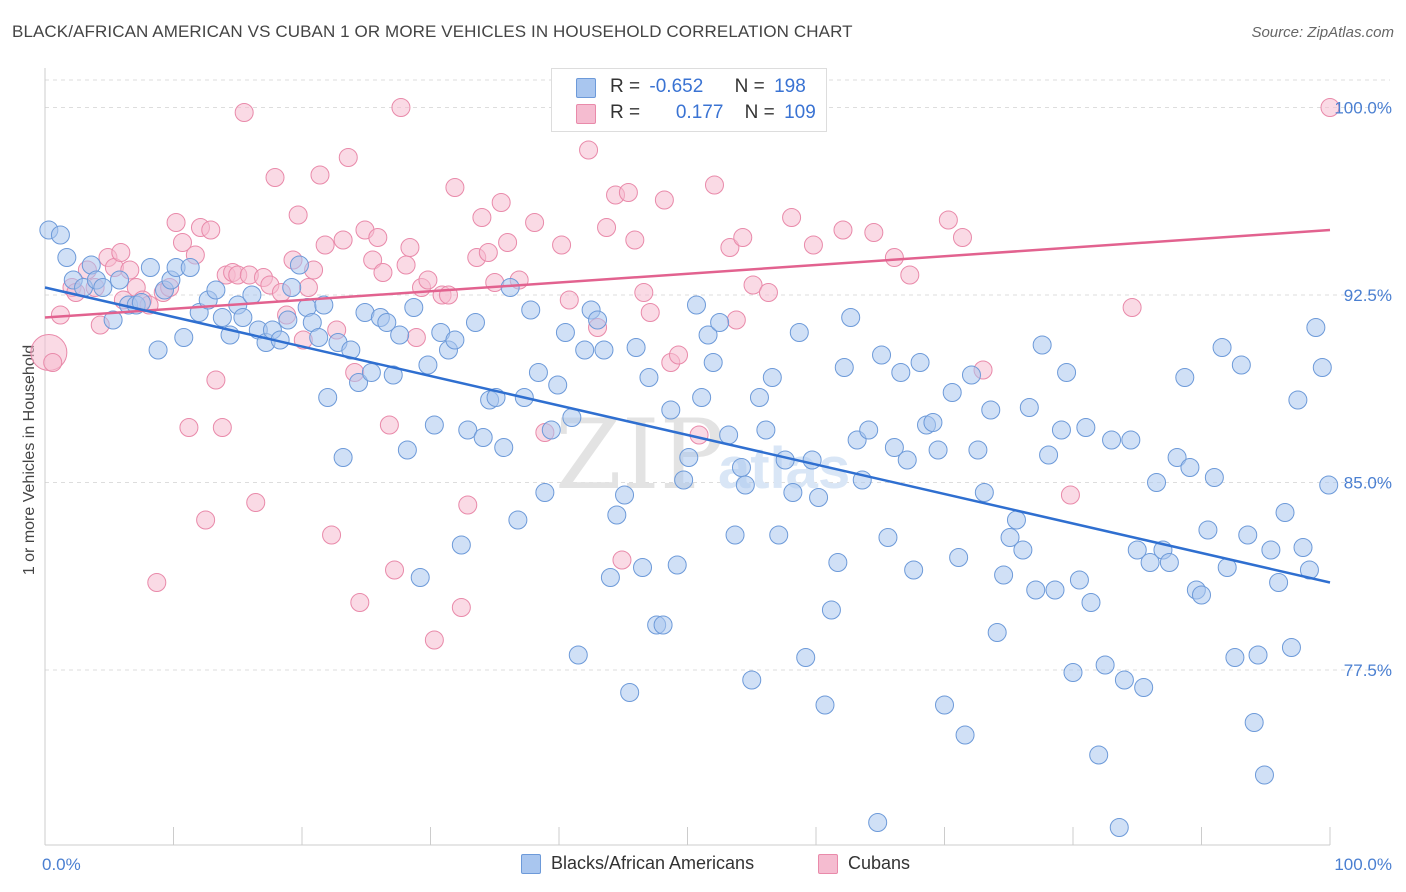  What do you see at coordinates (828, 864) in the screenshot?
I see `legend-cubans-swatch` at bounding box center [828, 864].